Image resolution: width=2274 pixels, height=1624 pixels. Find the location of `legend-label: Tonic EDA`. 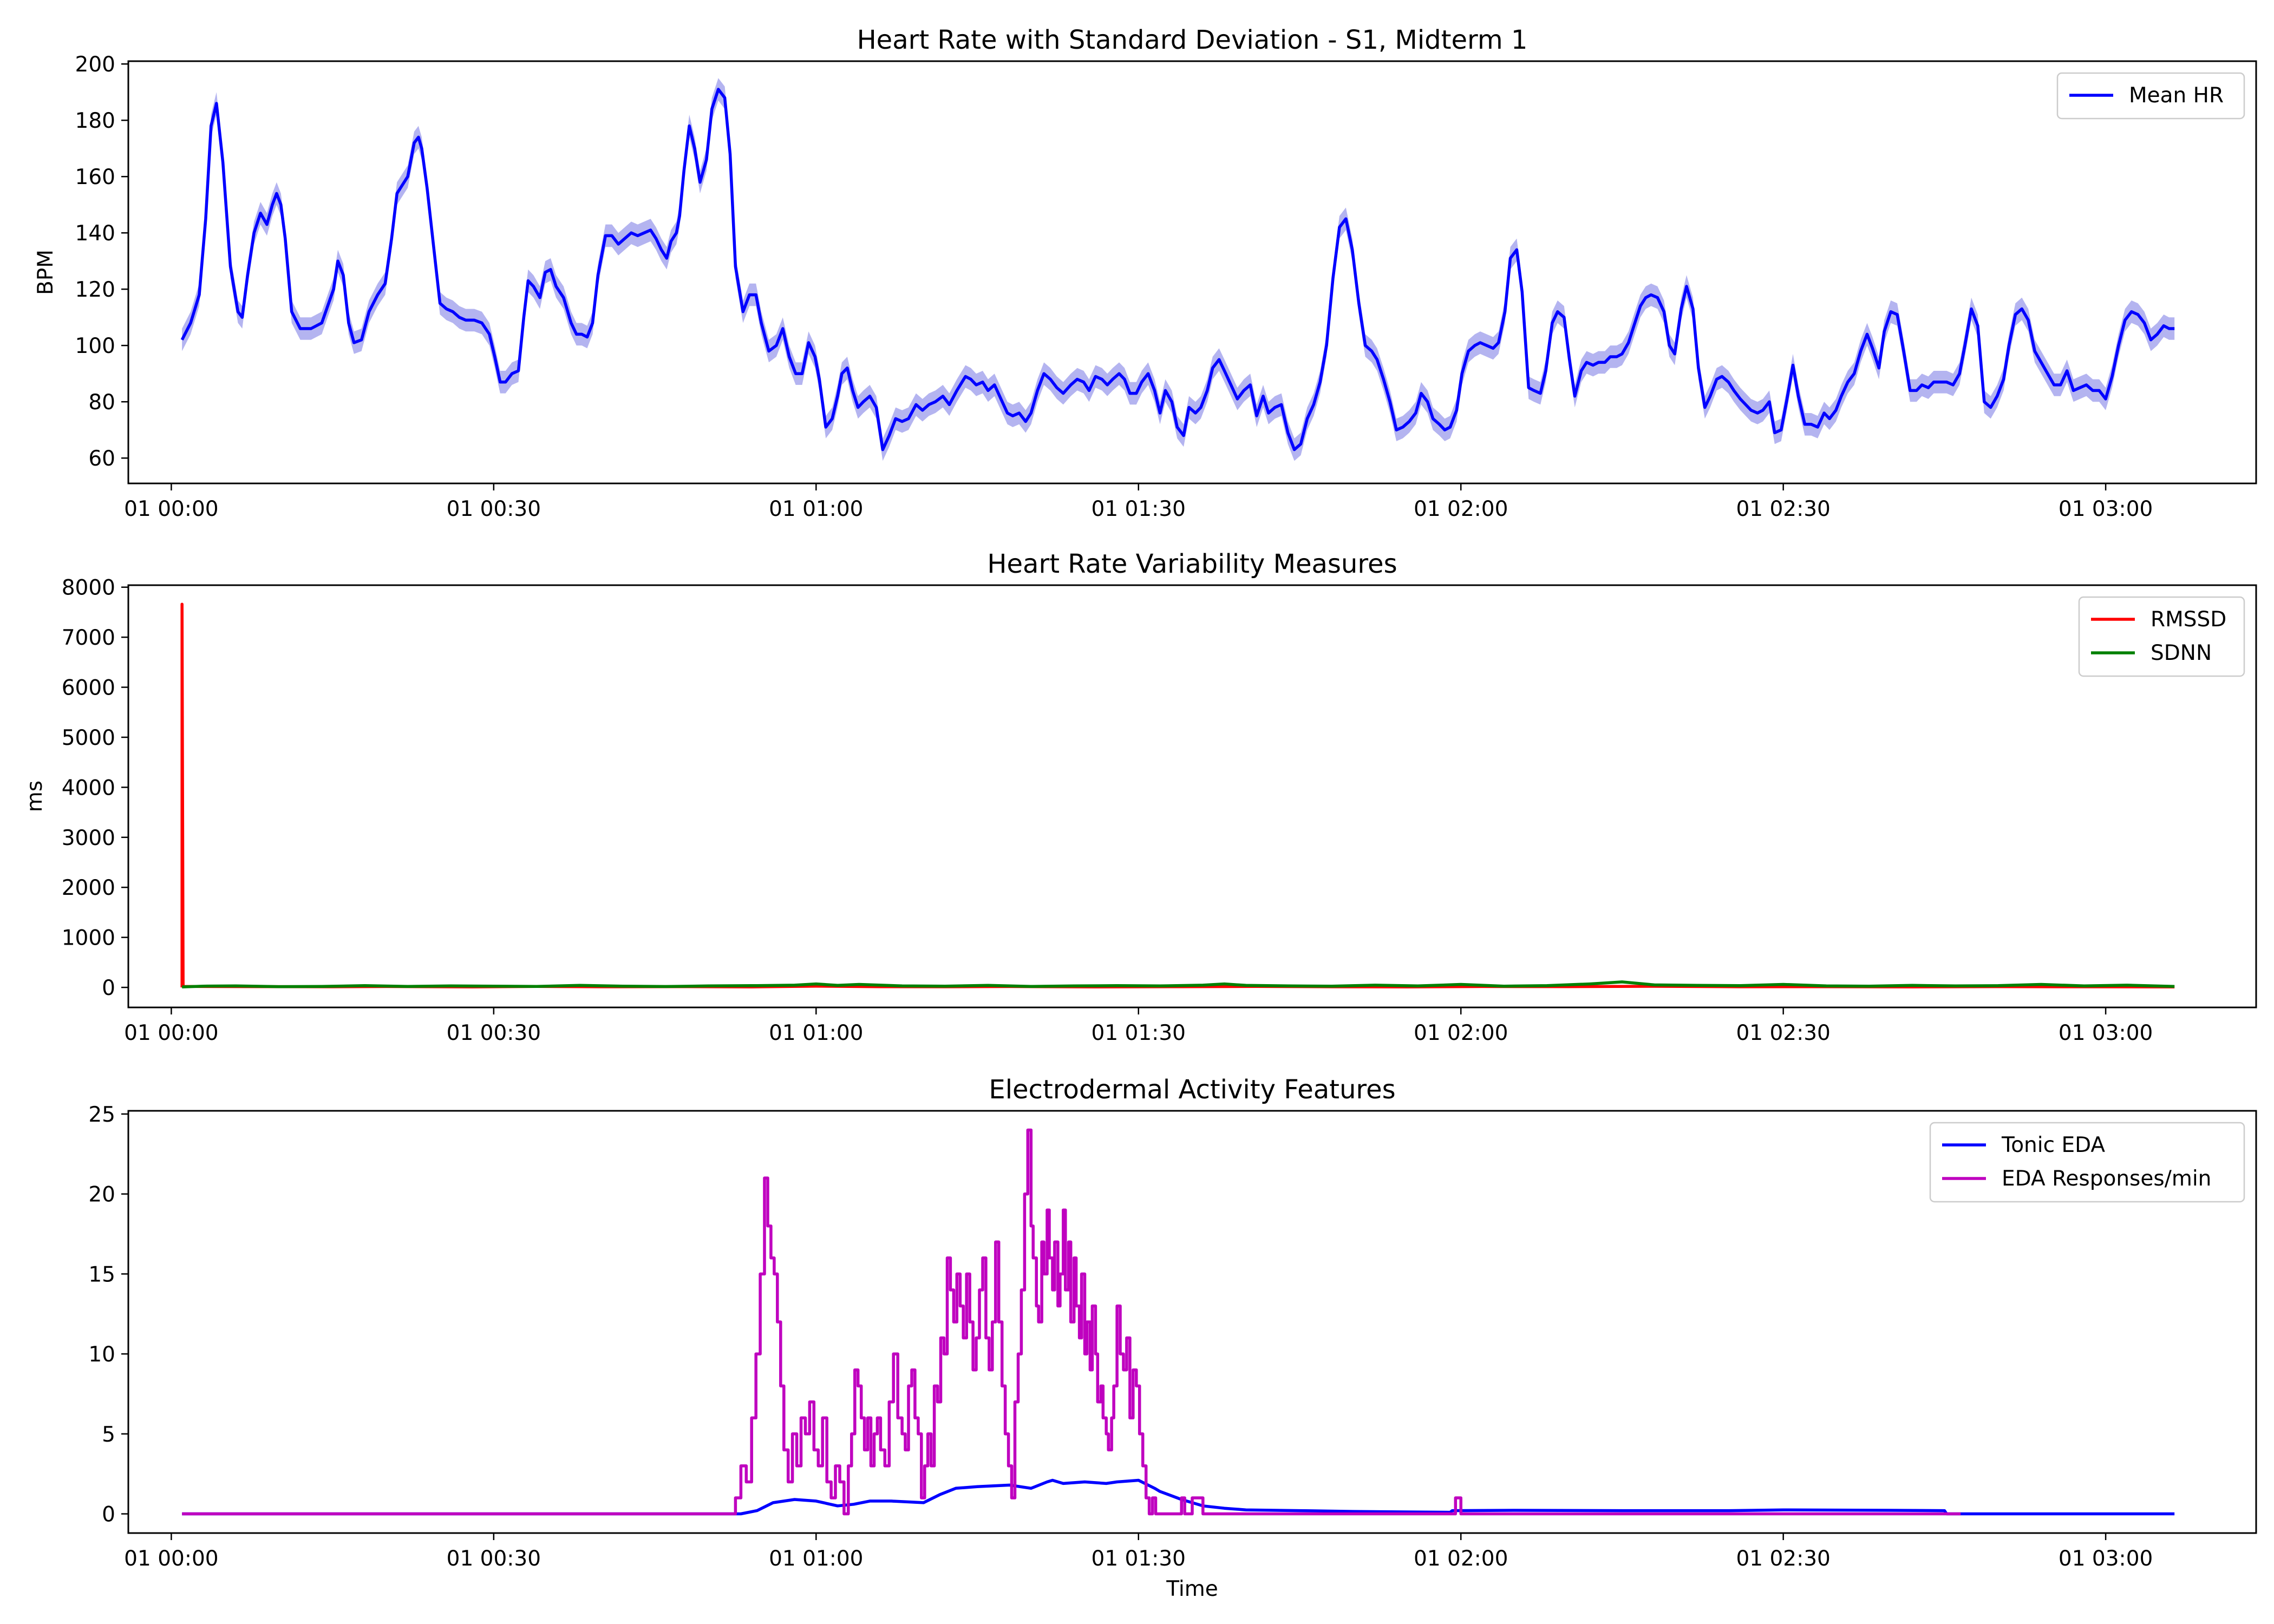

legend-label: Tonic EDA is located at coordinates (2053, 1145).